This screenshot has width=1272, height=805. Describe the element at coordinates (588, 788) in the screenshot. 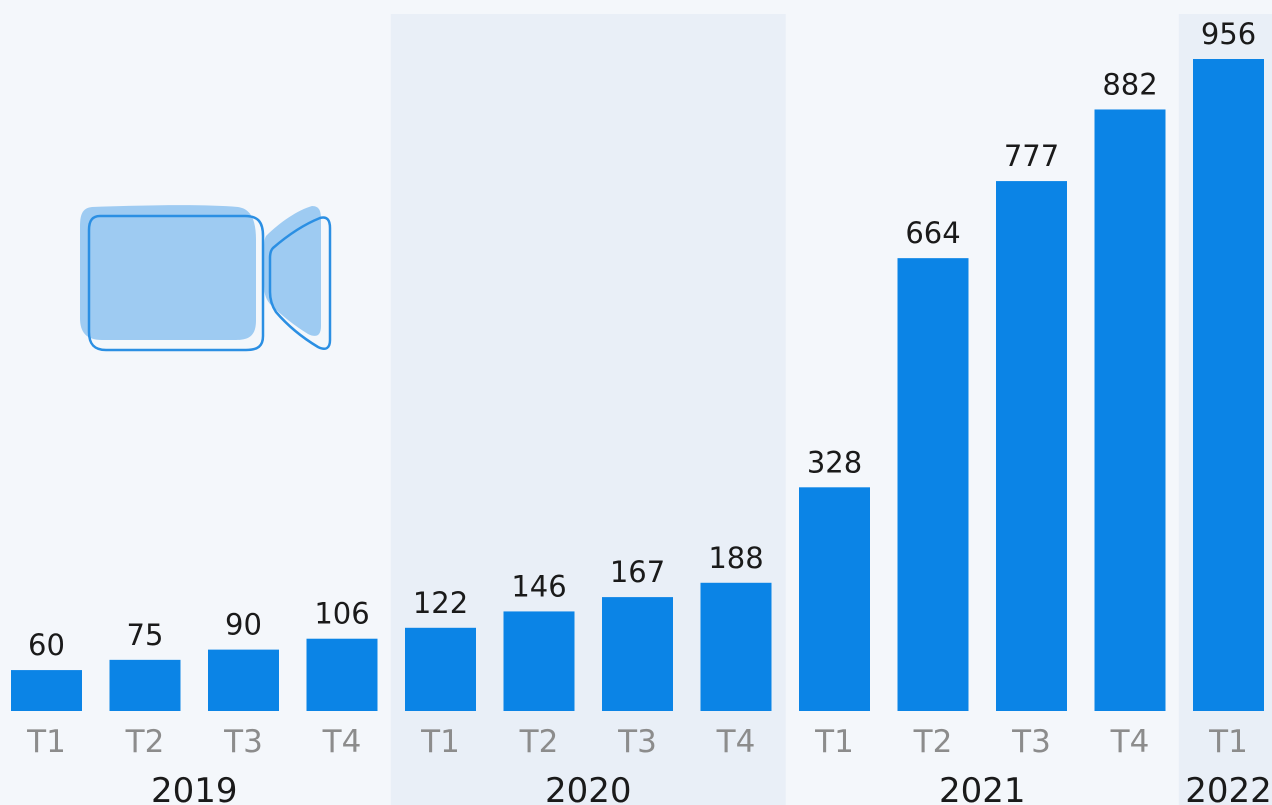

I see `year-label-2020: 2020` at that location.